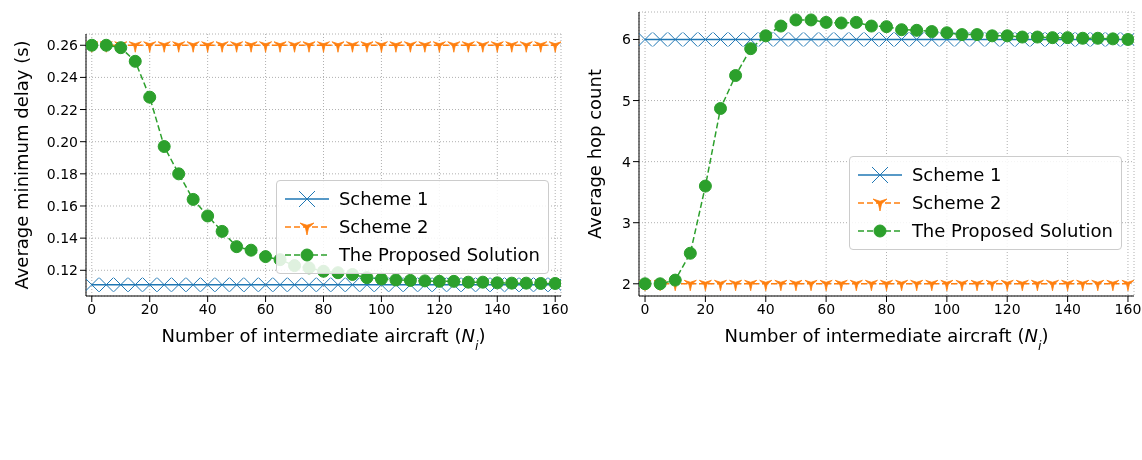 The image size is (1142, 460). Describe the element at coordinates (626, 222) in the screenshot. I see `y-tick-label: 3` at that location.